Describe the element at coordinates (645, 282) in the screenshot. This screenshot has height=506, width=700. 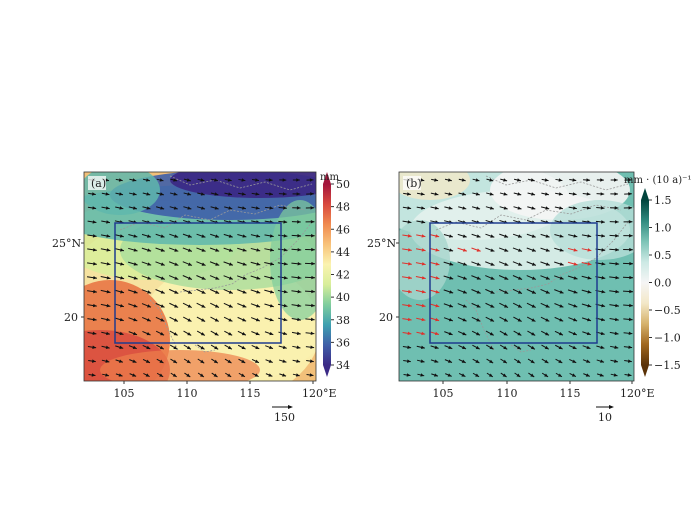
I see `panel-b-colorbar-bar` at that location.